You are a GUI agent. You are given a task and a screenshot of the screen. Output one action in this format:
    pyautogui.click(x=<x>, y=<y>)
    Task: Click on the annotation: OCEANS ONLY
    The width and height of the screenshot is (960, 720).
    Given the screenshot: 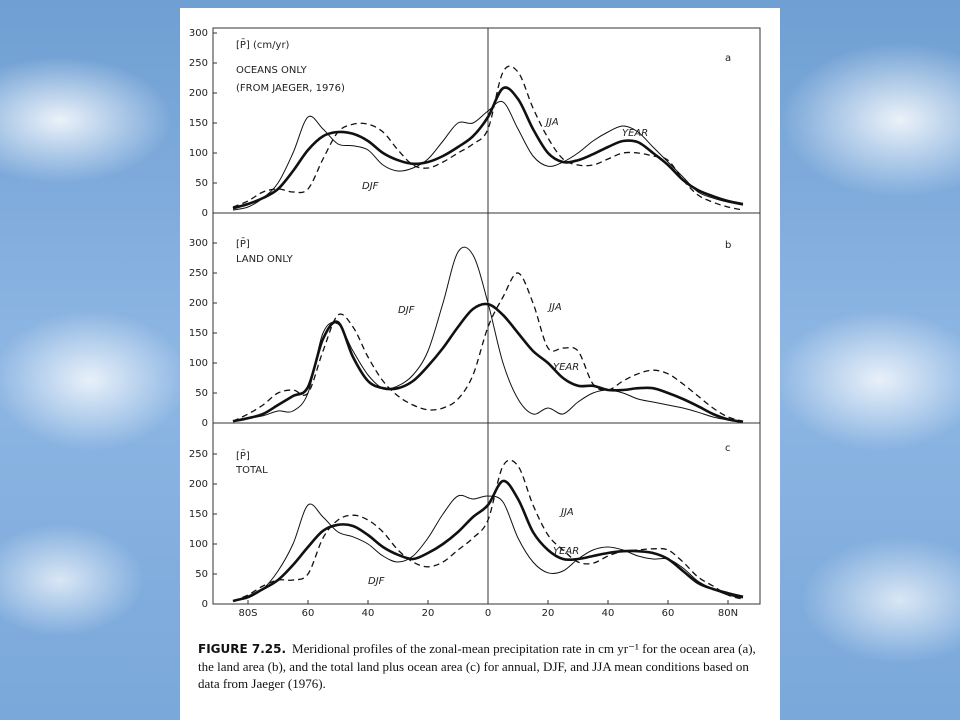 What is the action you would take?
    pyautogui.click(x=272, y=70)
    